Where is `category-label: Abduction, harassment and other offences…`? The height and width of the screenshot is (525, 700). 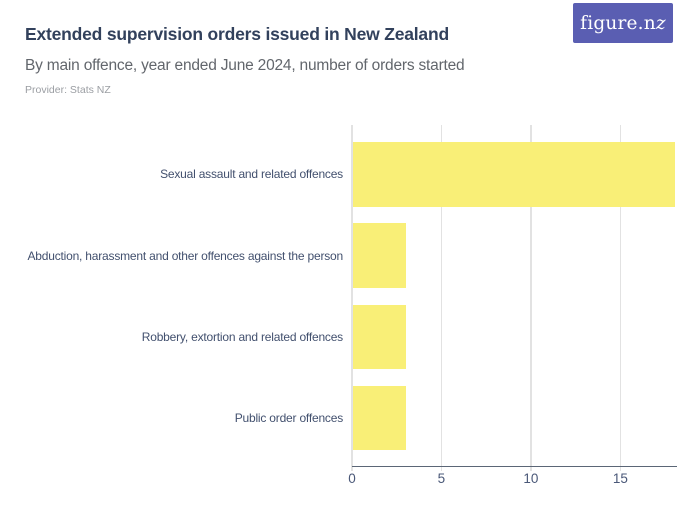
category-label: Abduction, harassment and other offences… is located at coordinates (185, 255).